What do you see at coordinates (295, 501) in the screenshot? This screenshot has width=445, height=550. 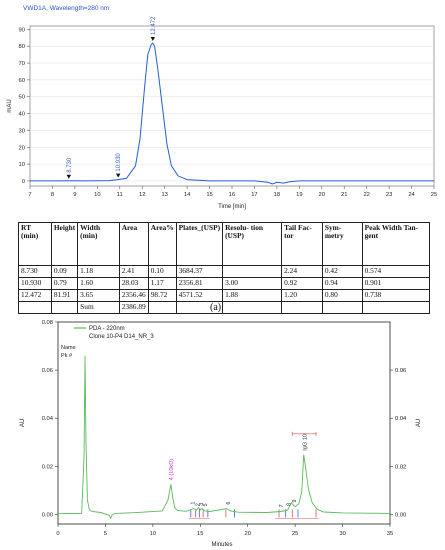 I see `peak-label: 9` at bounding box center [295, 501].